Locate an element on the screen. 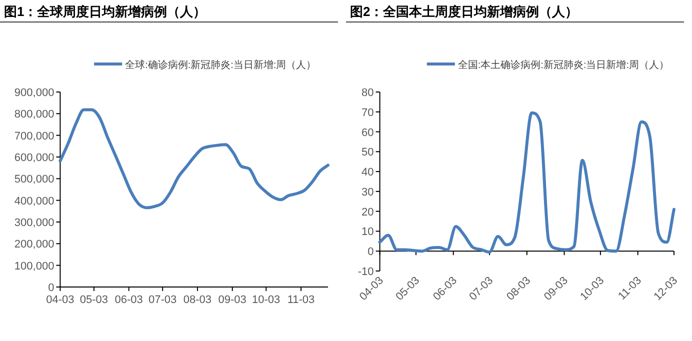 The width and height of the screenshot is (692, 341). y-tick-label: 600,000 is located at coordinates (34, 158).